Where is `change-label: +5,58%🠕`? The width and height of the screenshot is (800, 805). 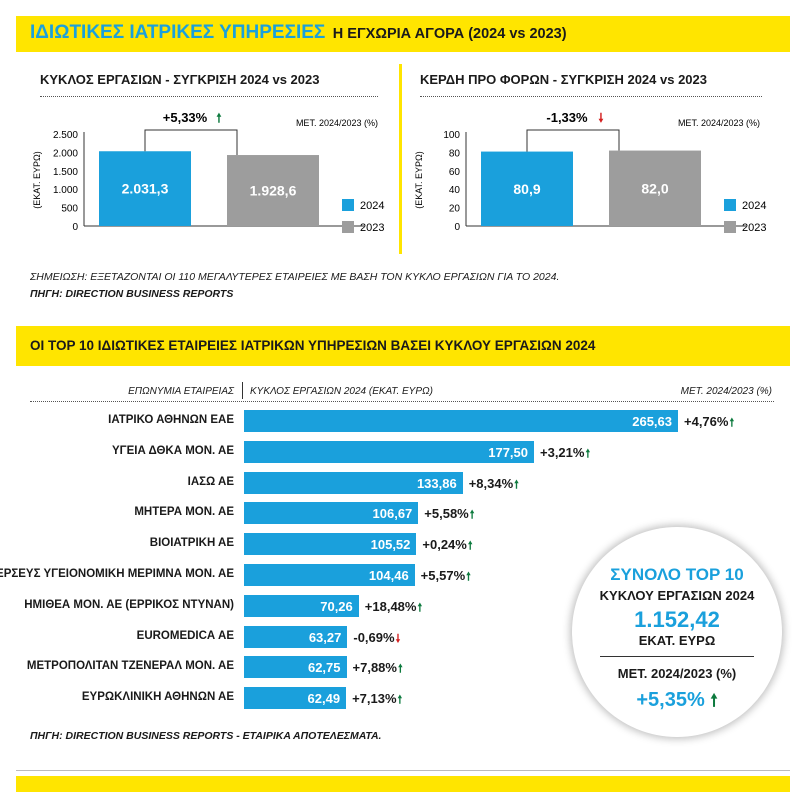
change-label: +5,58%🠕 is located at coordinates (449, 515).